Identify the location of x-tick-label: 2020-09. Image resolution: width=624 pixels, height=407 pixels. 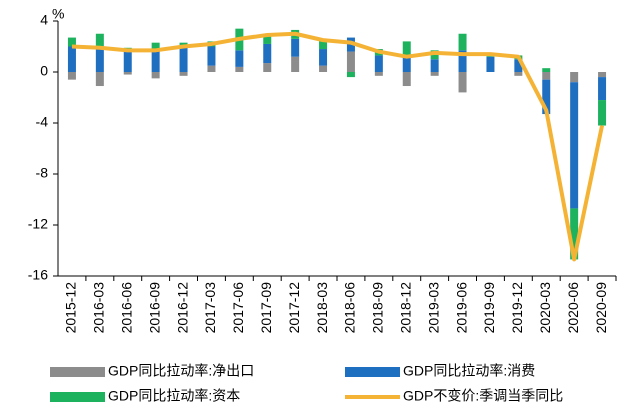
(601, 308).